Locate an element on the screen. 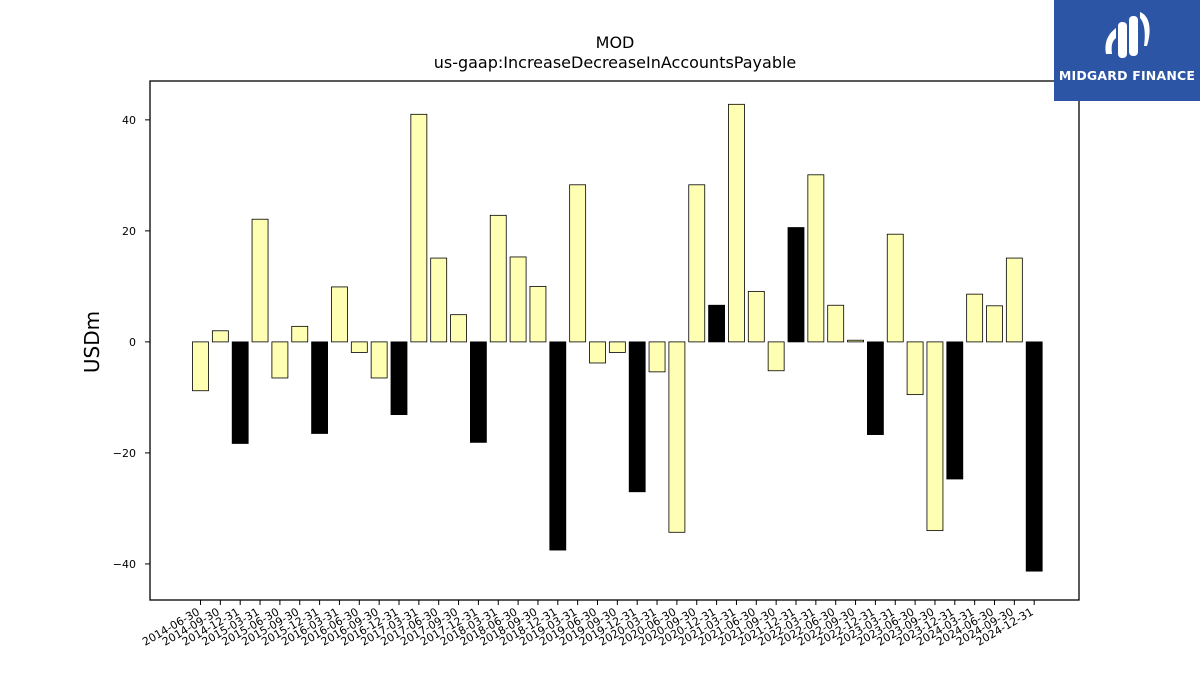 Image resolution: width=1200 pixels, height=675 pixels. brand-logo: MIDGARD FINANCE is located at coordinates (1127, 50).